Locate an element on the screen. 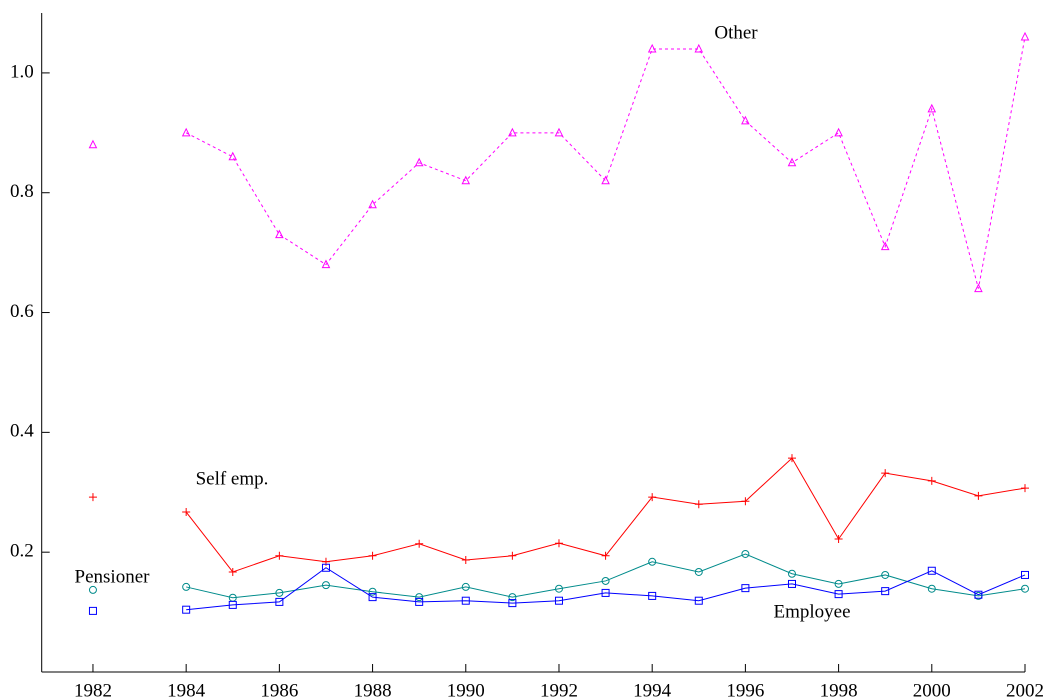 This screenshot has width=1050, height=700. x-tick-label: 1990 is located at coordinates (466, 690).